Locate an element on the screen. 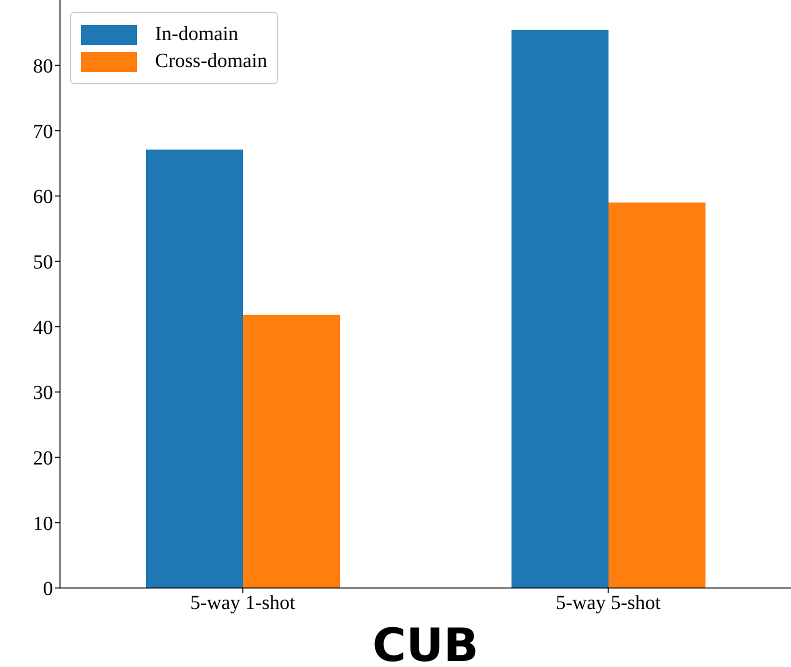 The image size is (791, 667). y-tick-label: 10 is located at coordinates (43, 523).